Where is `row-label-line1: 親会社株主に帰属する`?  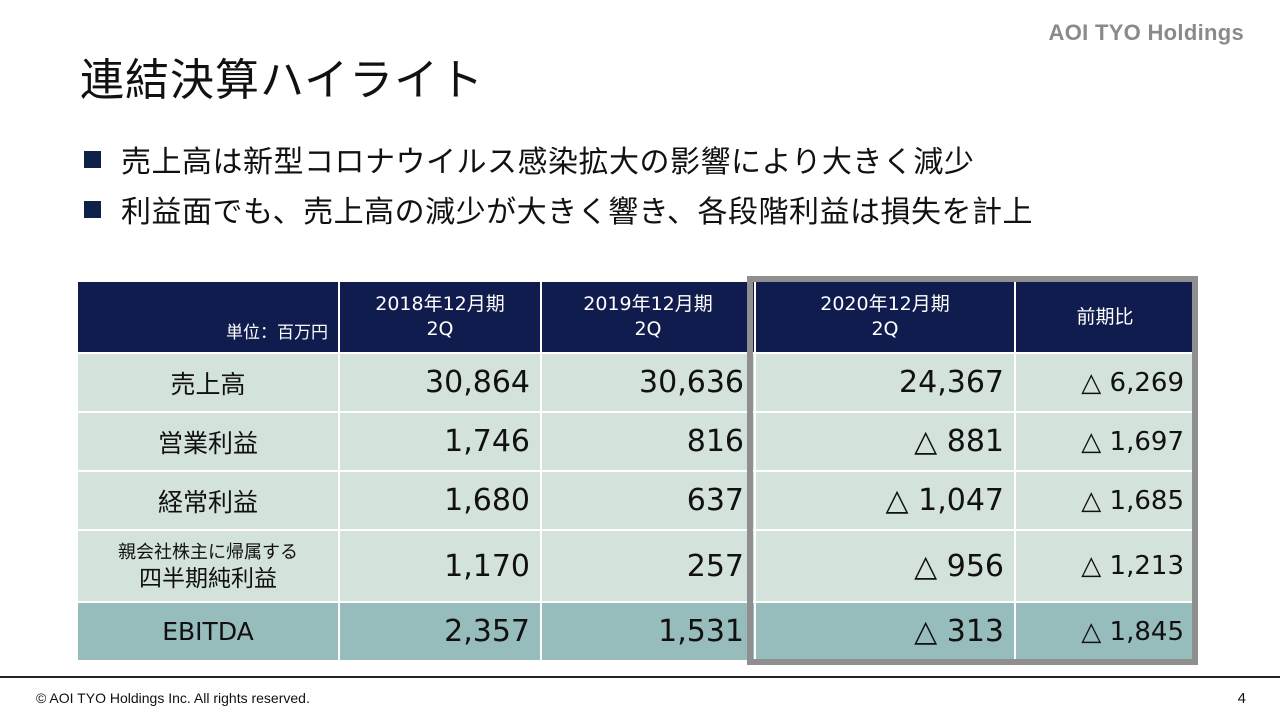
row-label-line1: 親会社株主に帰属する is located at coordinates (208, 552).